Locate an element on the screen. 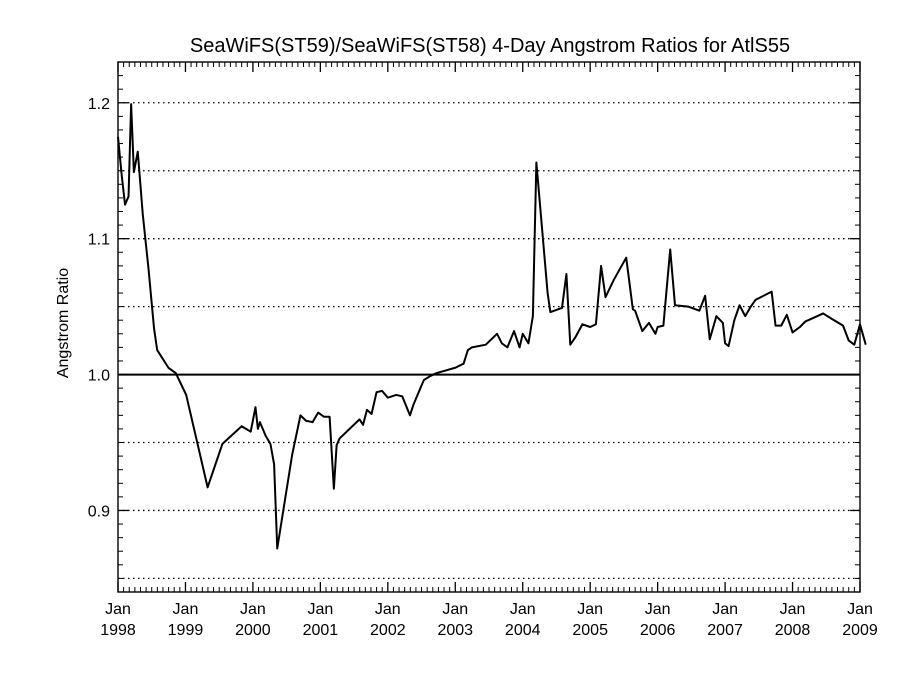 The width and height of the screenshot is (900, 675). y-tick-label: 1.2 is located at coordinates (99, 104).